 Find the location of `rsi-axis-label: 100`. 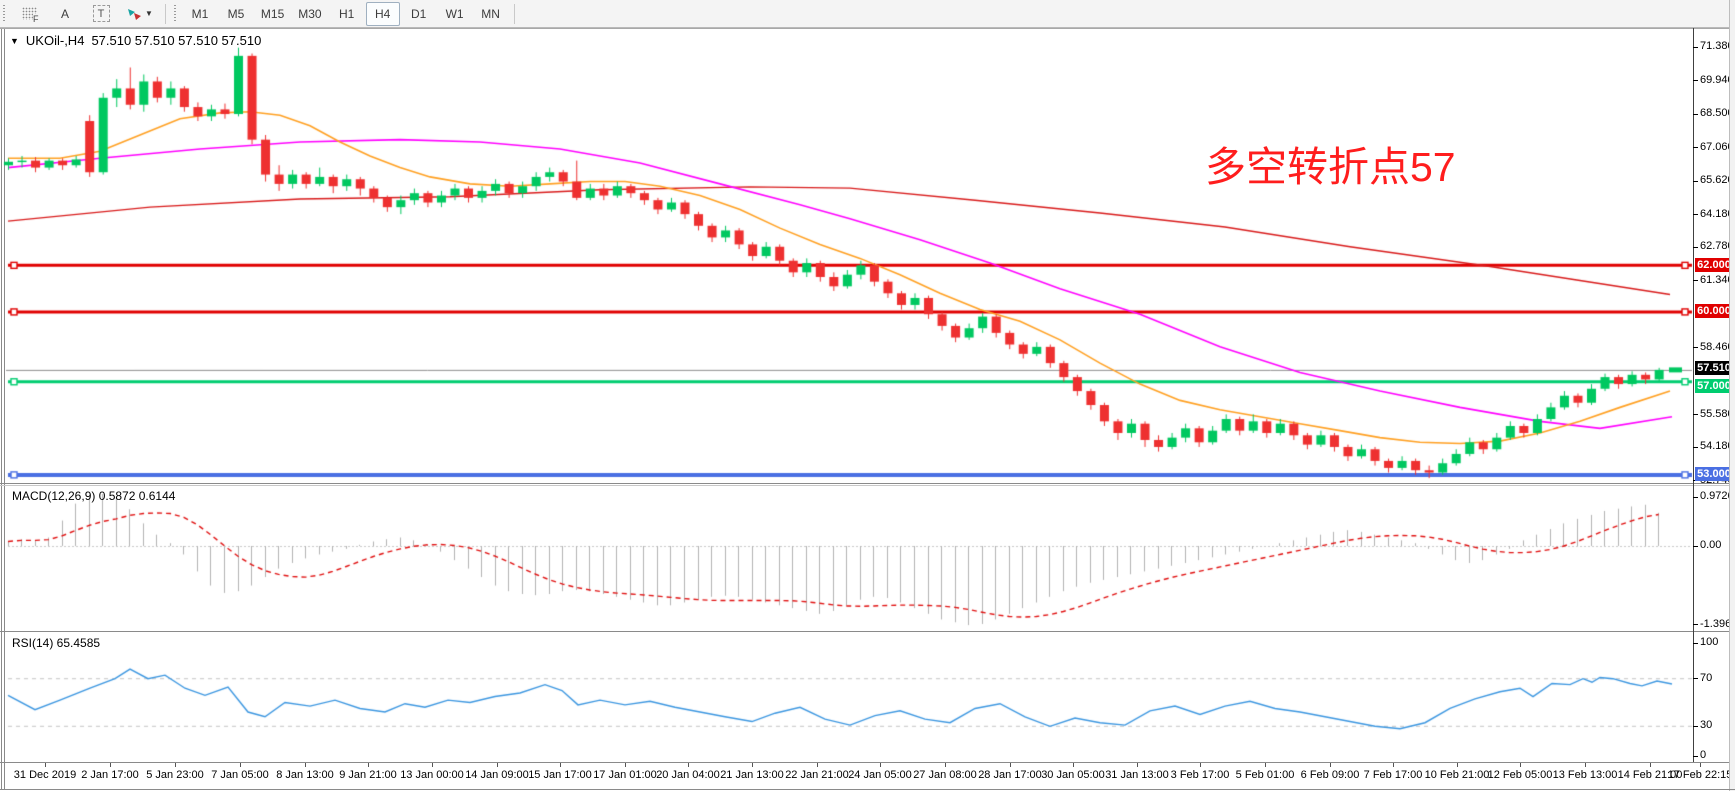

rsi-axis-label: 100 is located at coordinates (1709, 642).